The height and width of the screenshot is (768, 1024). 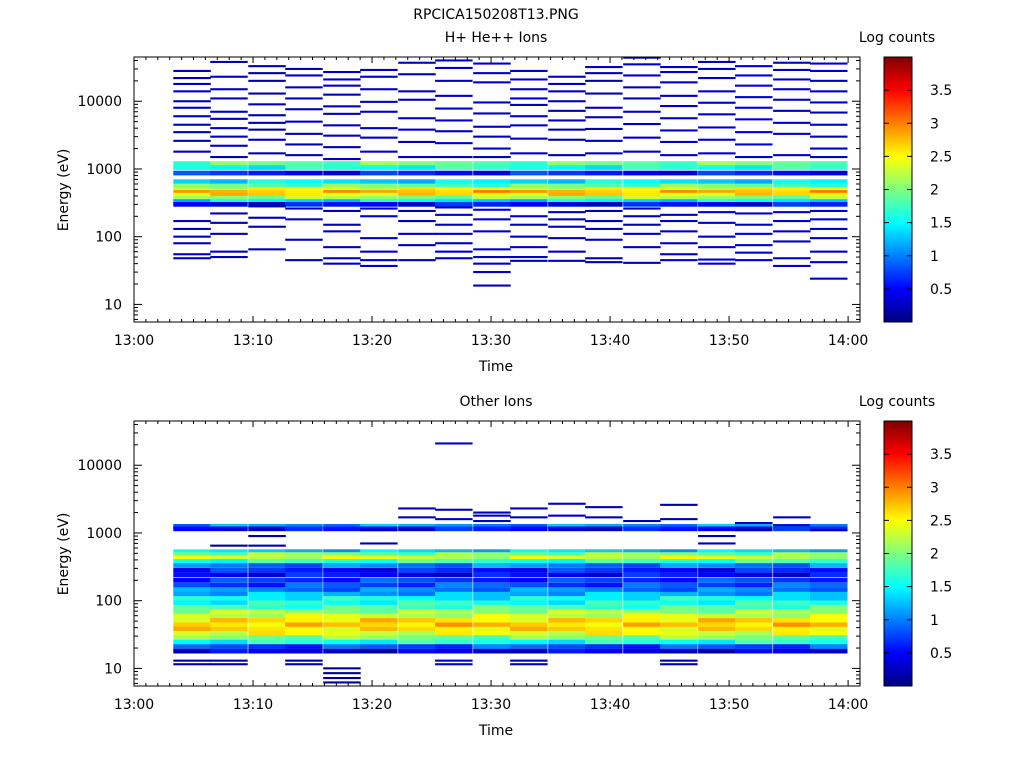 What do you see at coordinates (934, 621) in the screenshot?
I see `colorbar-tick-label: 1` at bounding box center [934, 621].